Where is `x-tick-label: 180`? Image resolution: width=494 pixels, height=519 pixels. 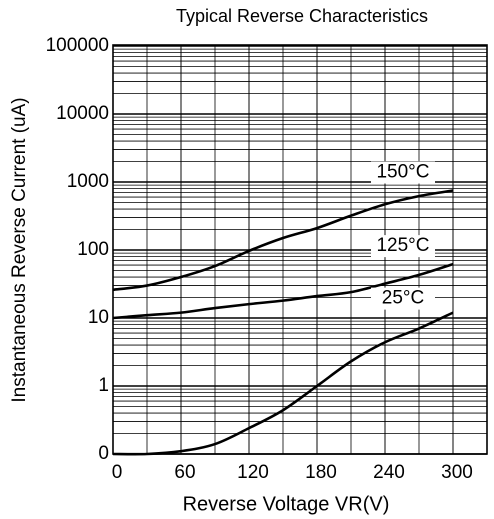
x-tick-label: 180 is located at coordinates (321, 472).